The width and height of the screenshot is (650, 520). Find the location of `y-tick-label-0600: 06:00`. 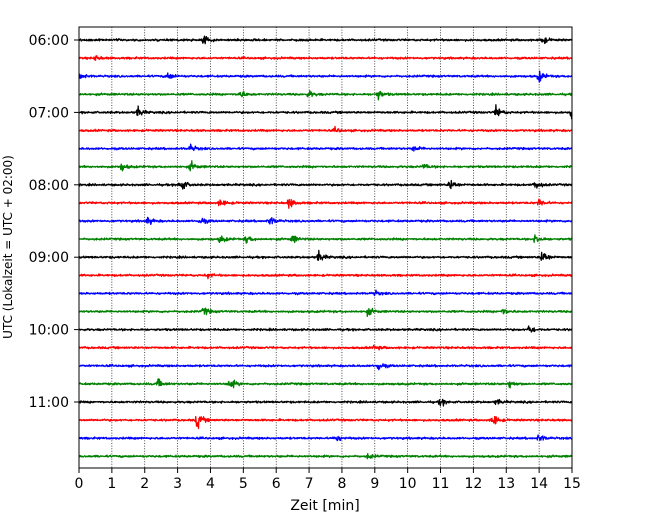

y-tick-label-0600: 06:00 is located at coordinates (49, 41).